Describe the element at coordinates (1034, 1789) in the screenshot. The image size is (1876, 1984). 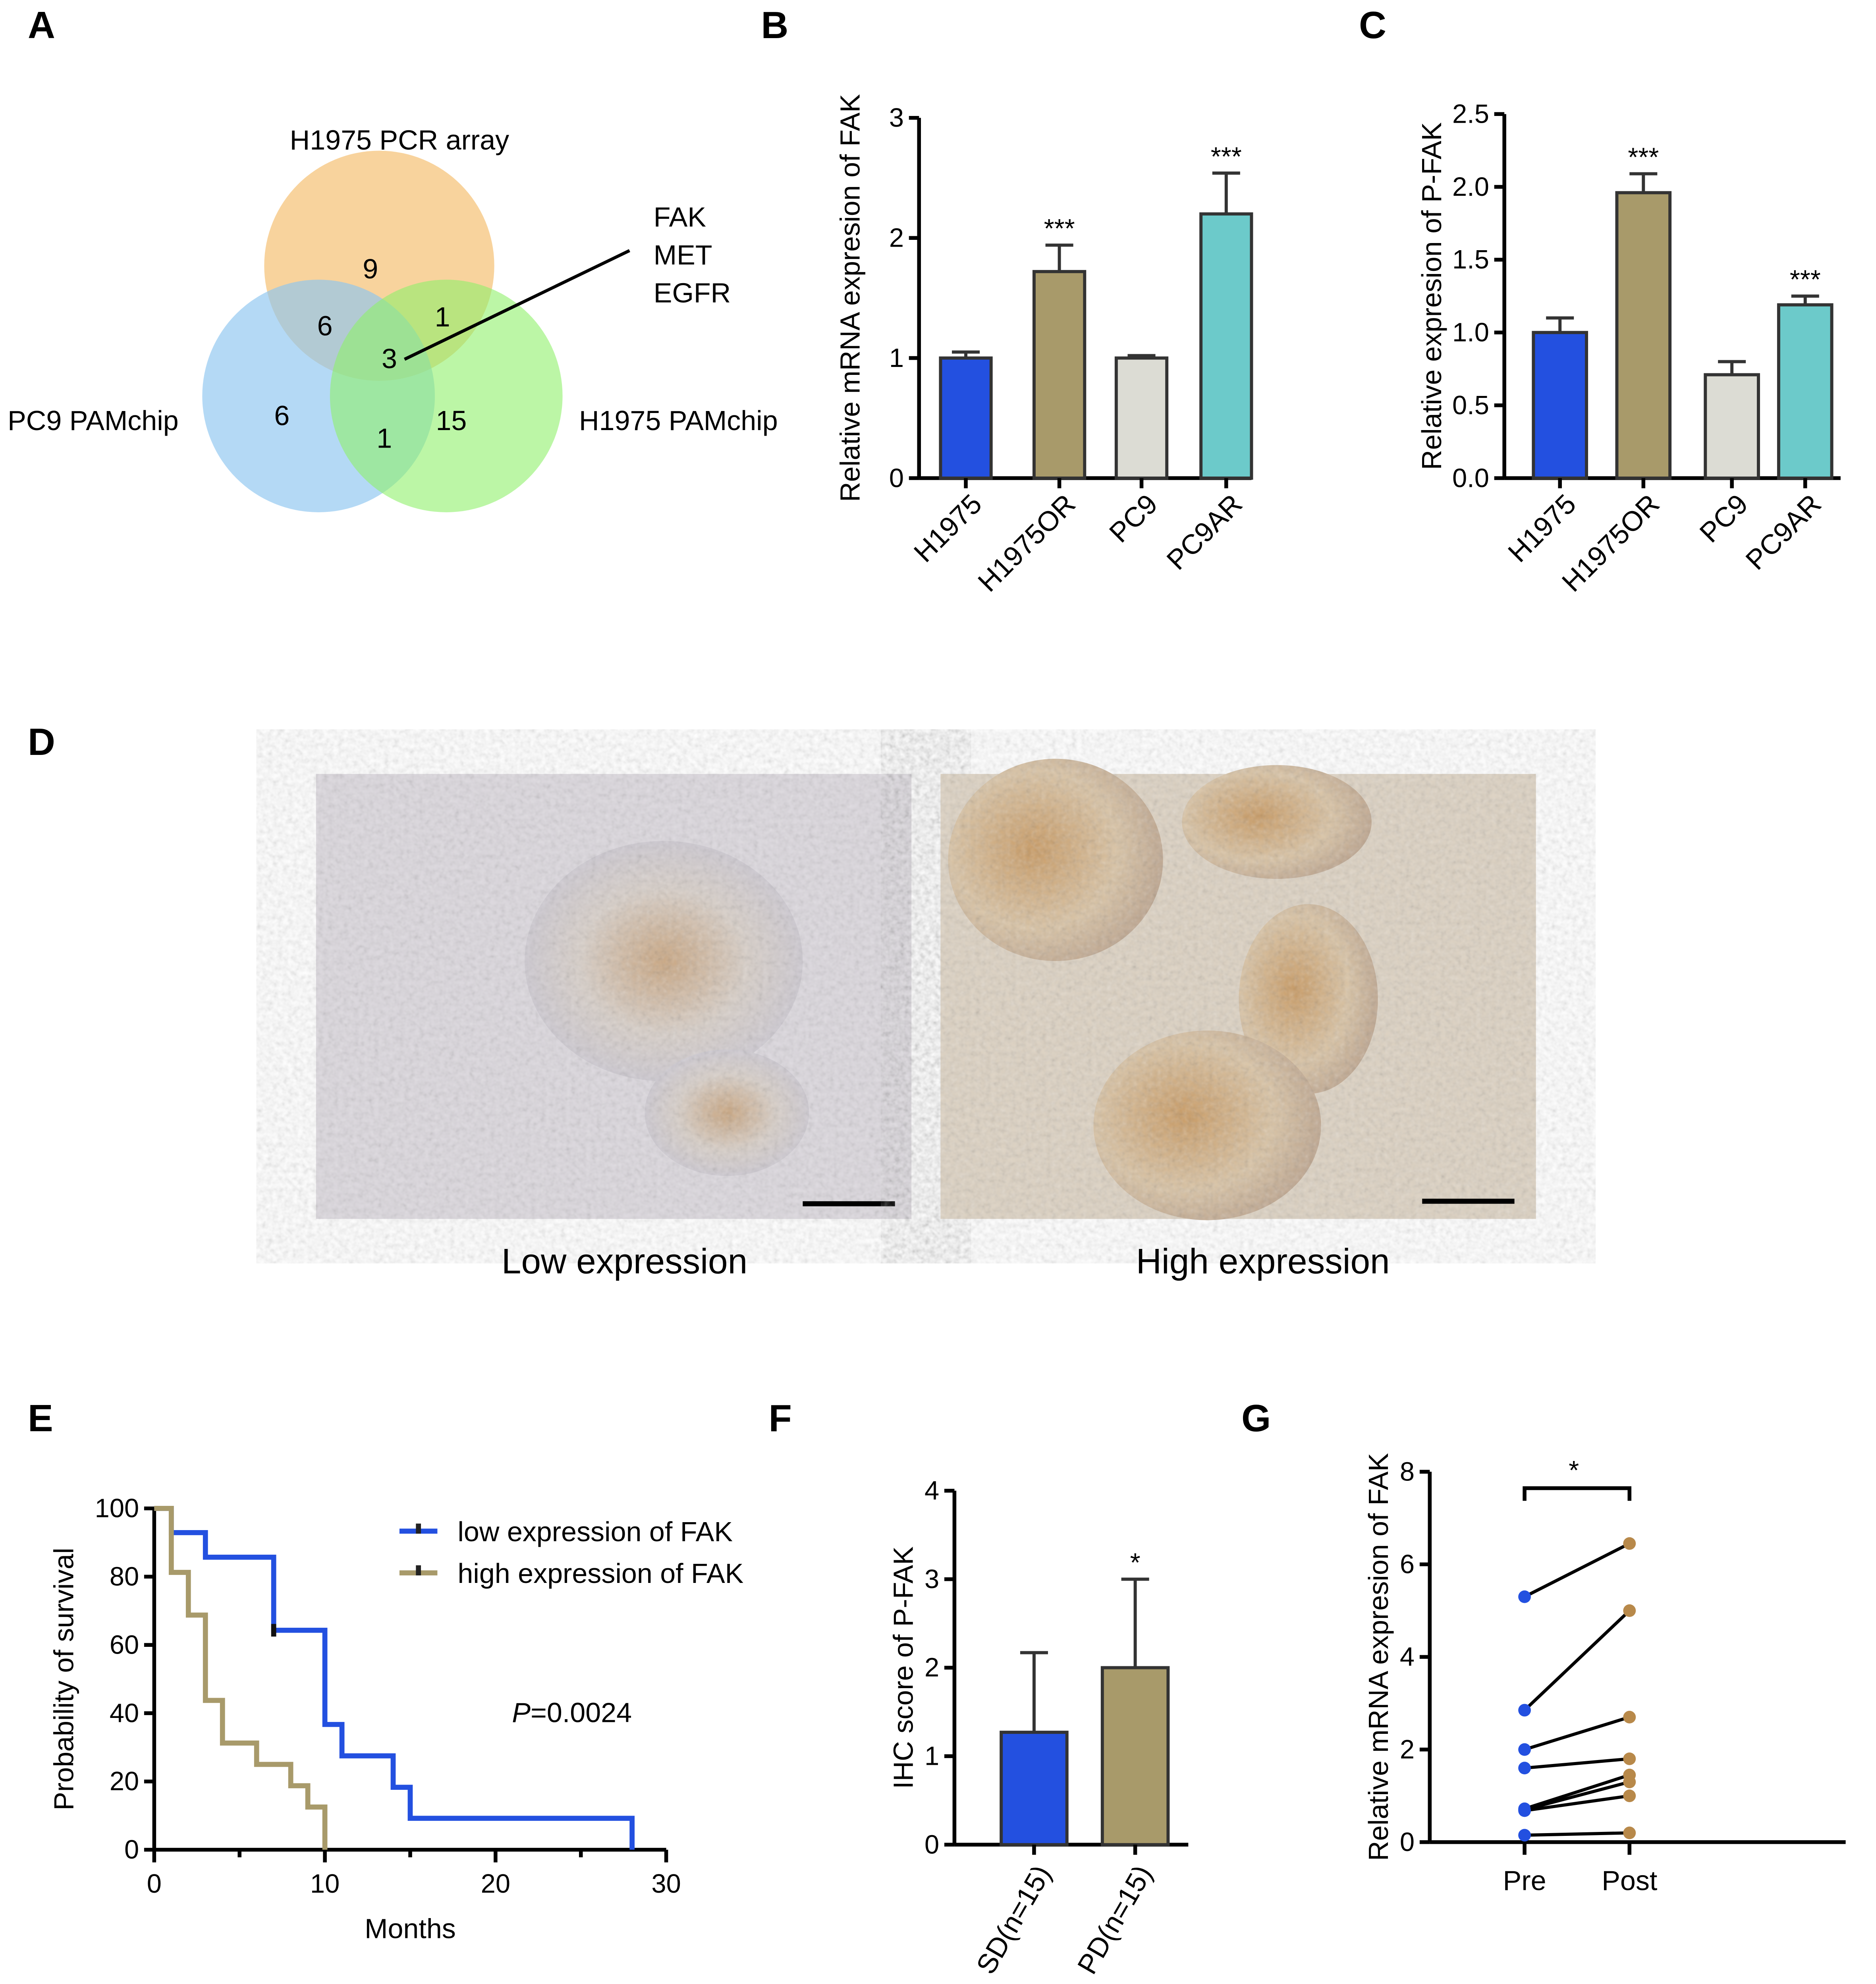
I see `bar-sd-n-15-` at that location.